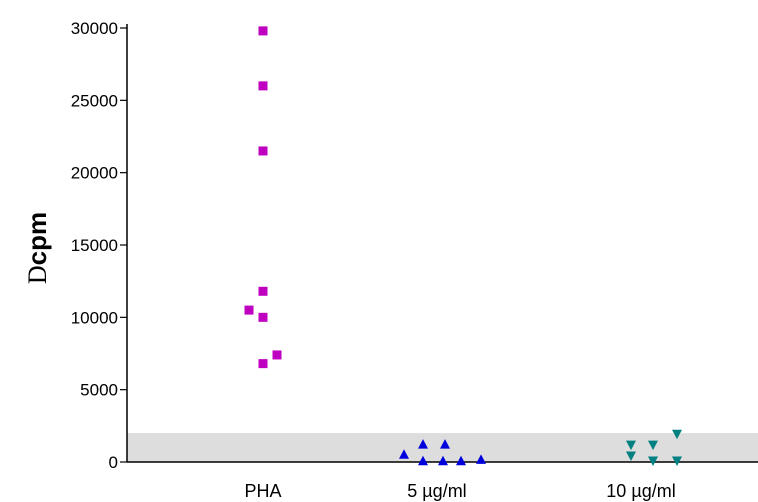 This screenshot has height=502, width=758. What do you see at coordinates (94, 28) in the screenshot?
I see `y-tick-label: 30000` at bounding box center [94, 28].